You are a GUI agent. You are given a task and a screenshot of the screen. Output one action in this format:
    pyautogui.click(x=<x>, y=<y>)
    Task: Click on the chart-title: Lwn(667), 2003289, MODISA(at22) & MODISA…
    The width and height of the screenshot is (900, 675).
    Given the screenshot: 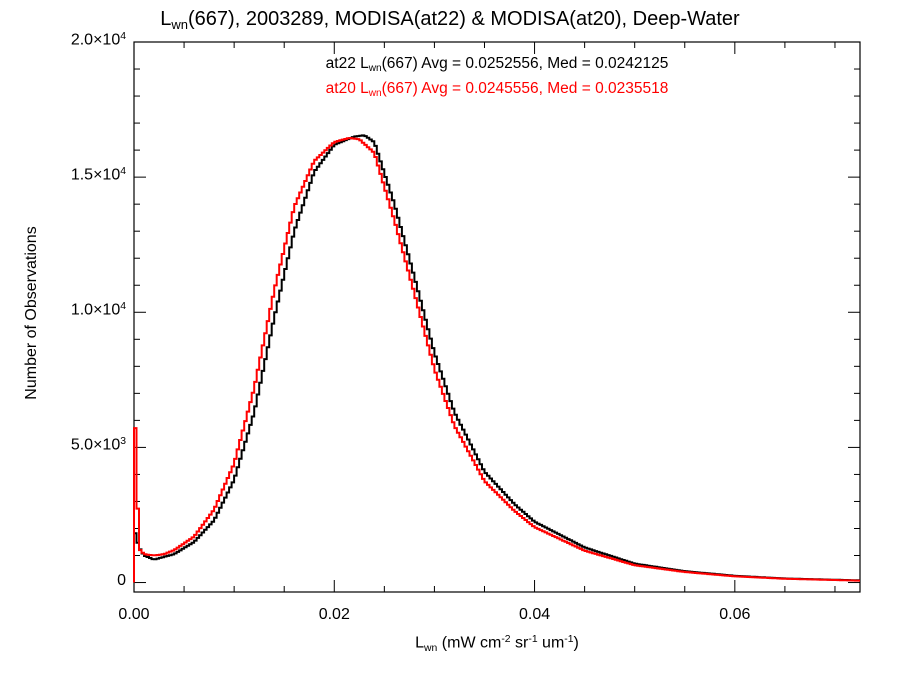 What is the action you would take?
    pyautogui.click(x=450, y=20)
    